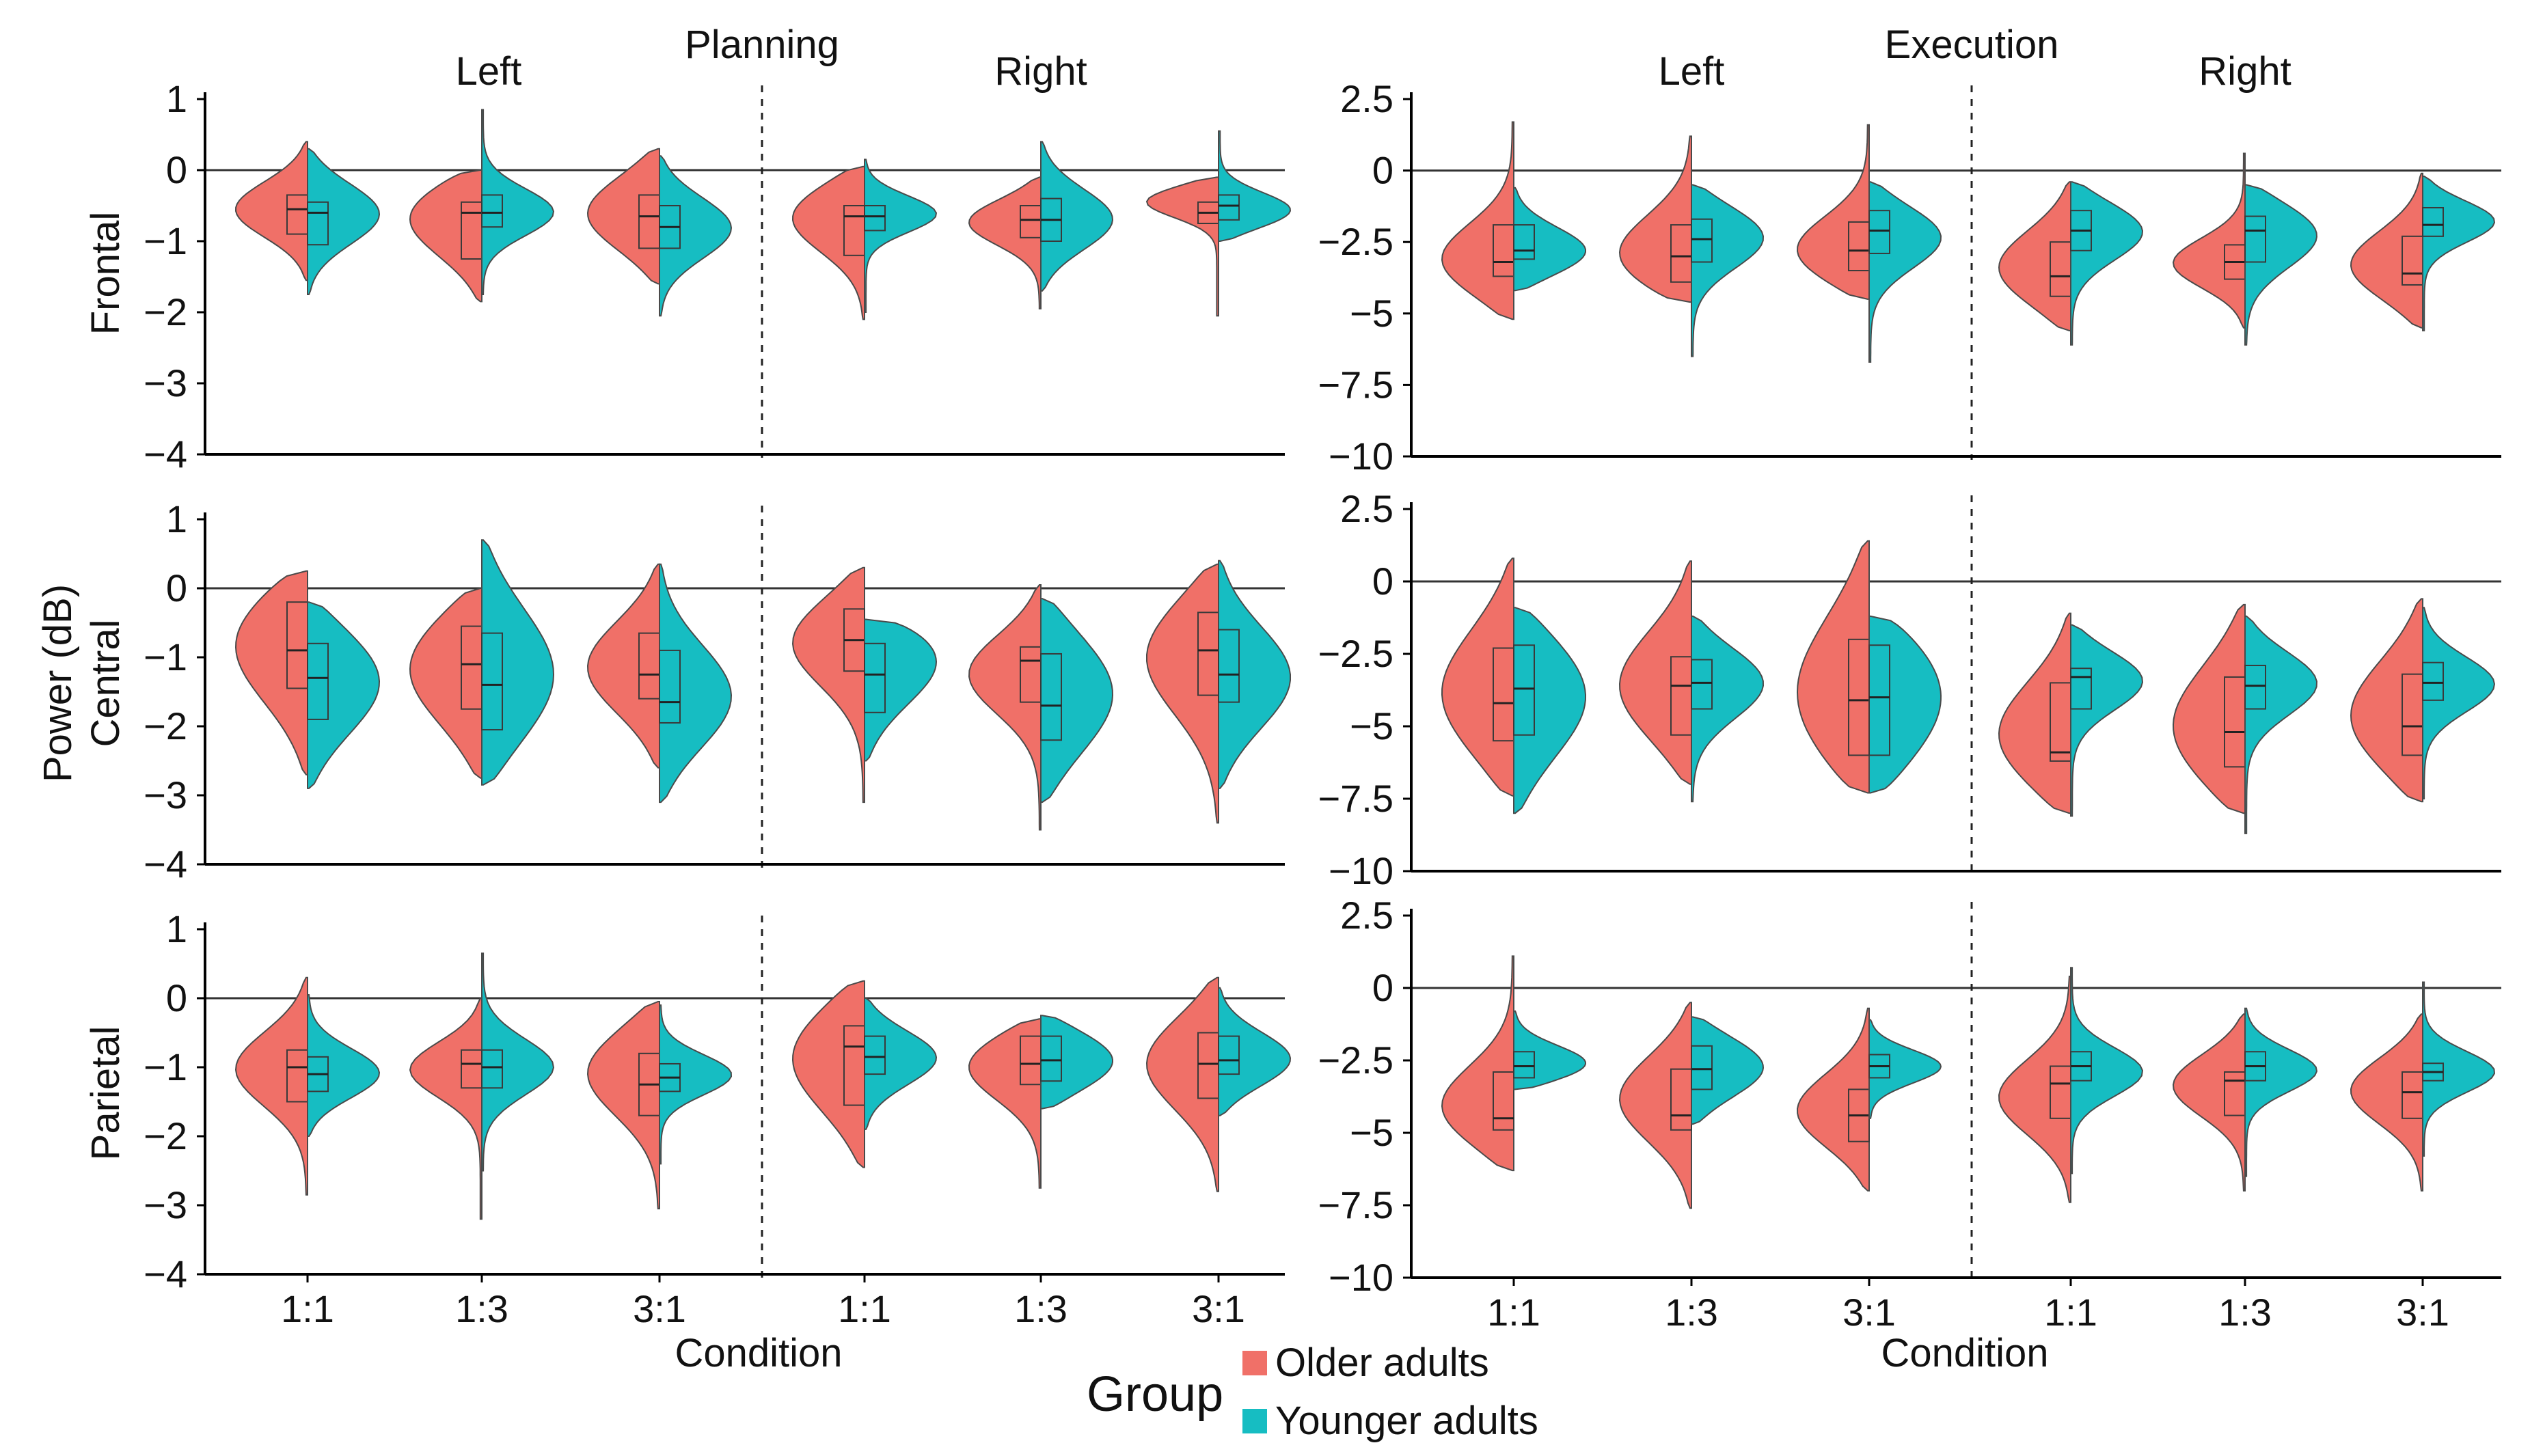 This screenshot has width=2530, height=1456. I want to click on planning-frontal-y-tick-label-2: −1, so click(165, 240).